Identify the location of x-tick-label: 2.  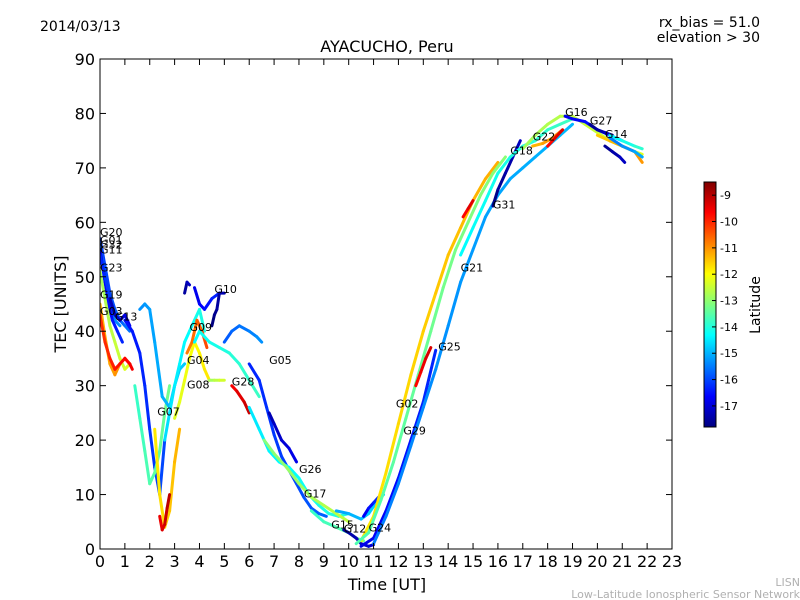
(150, 561).